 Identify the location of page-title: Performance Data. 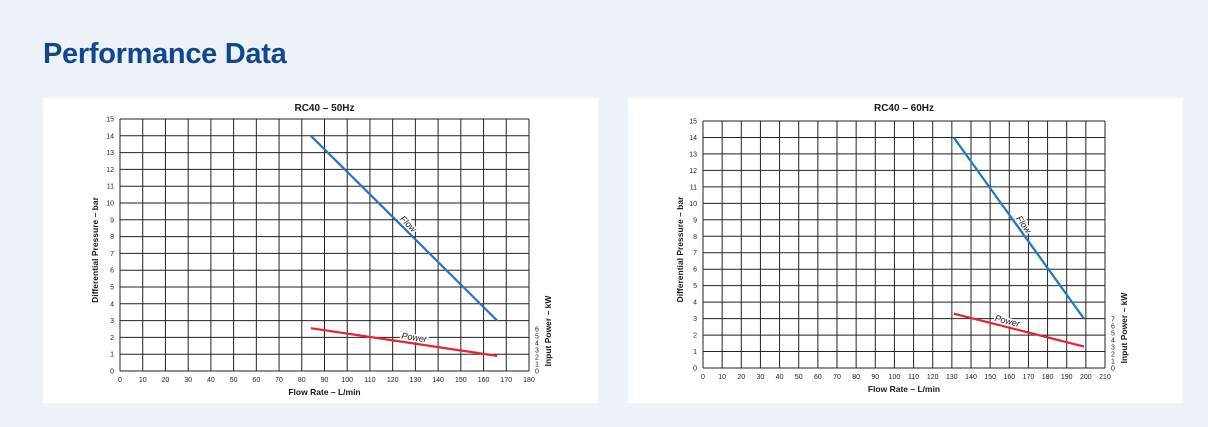
(165, 54).